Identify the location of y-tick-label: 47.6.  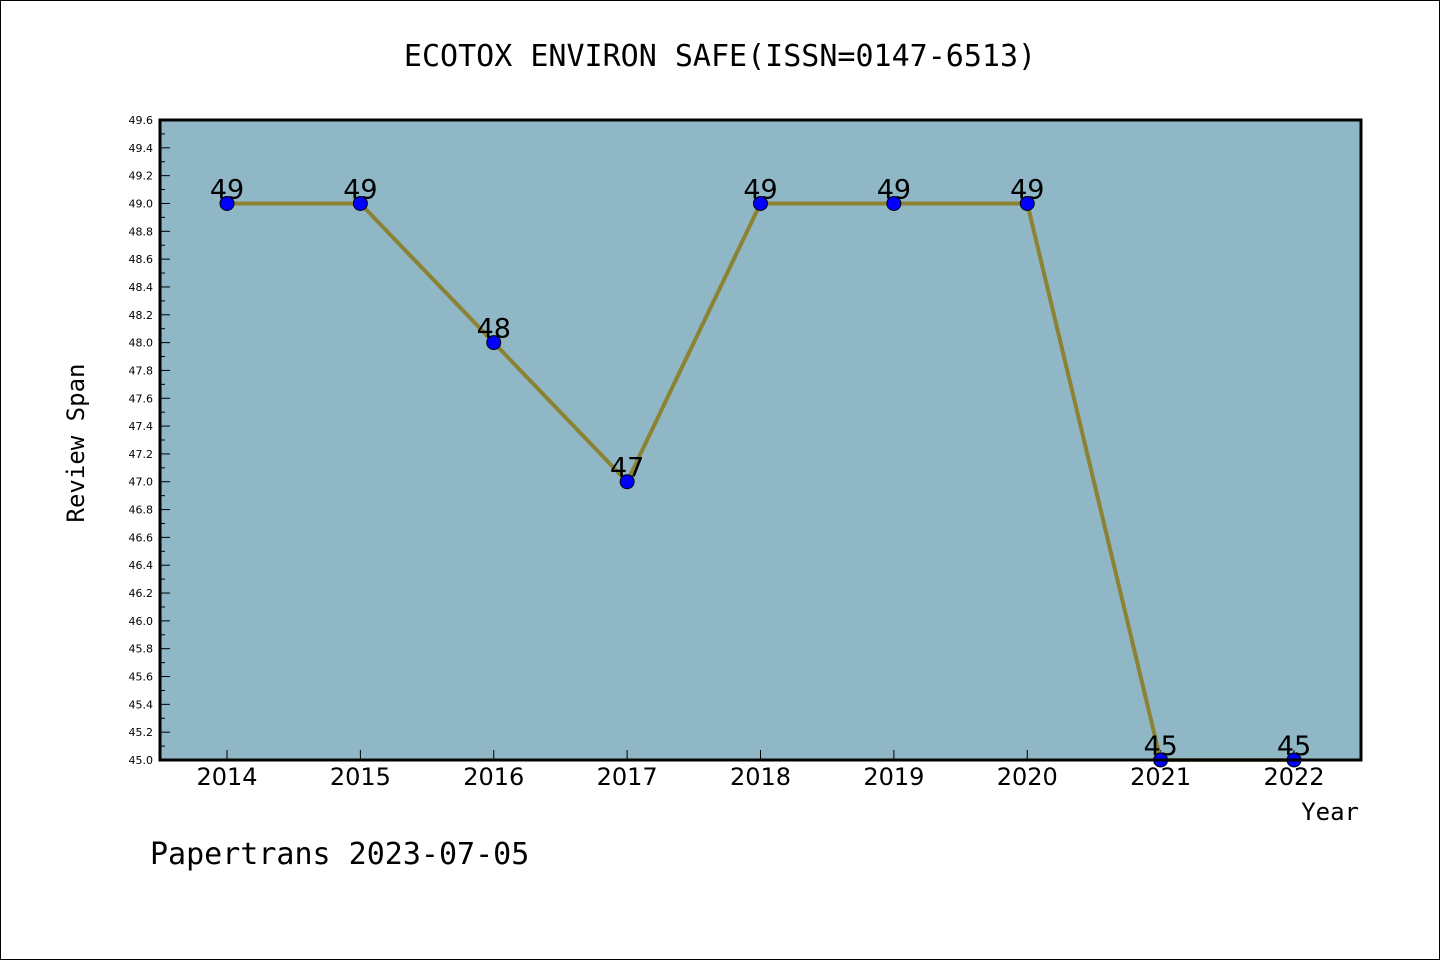
(141, 398).